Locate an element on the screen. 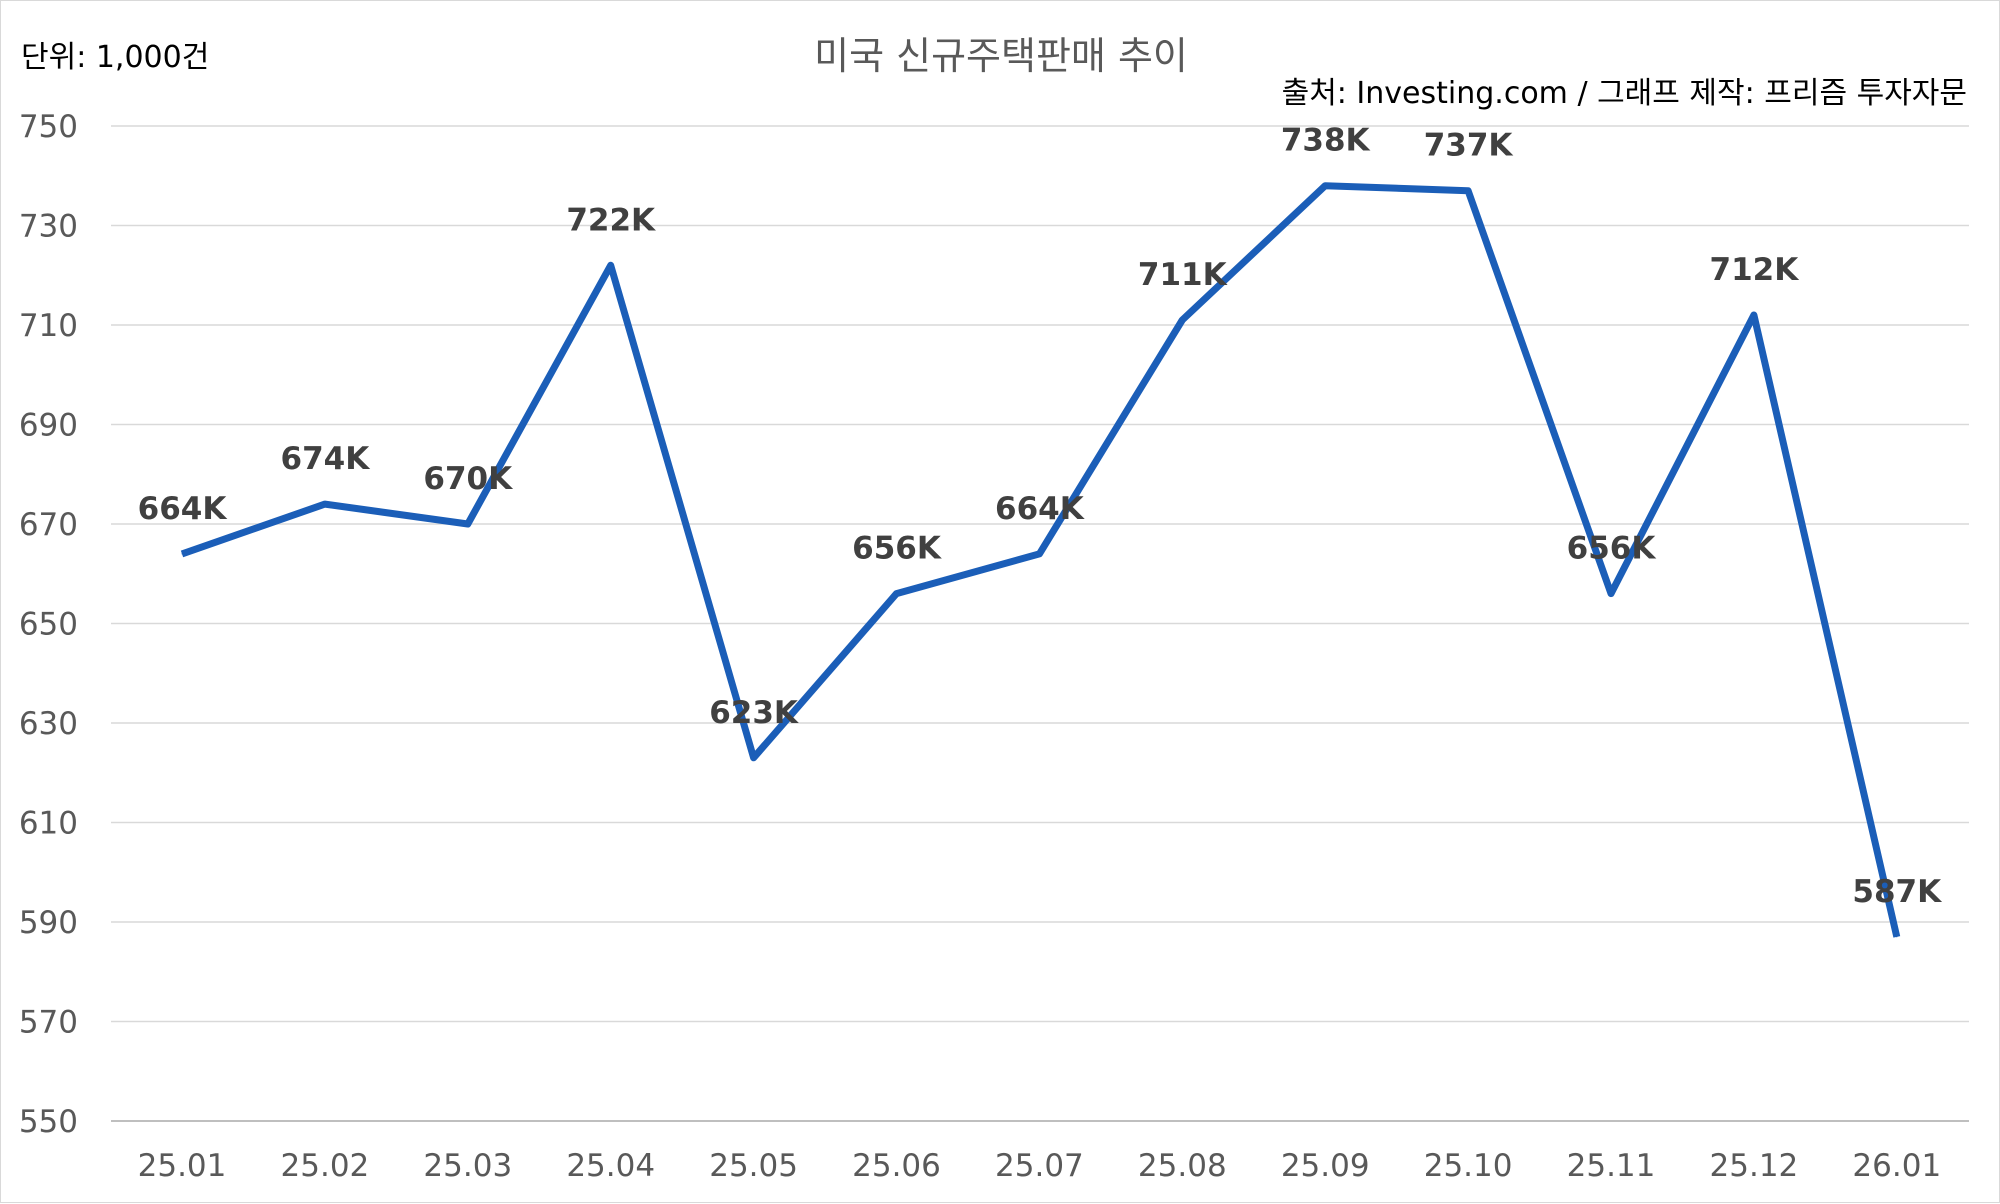 The image size is (2000, 1204). data-label: 737K is located at coordinates (1469, 146).